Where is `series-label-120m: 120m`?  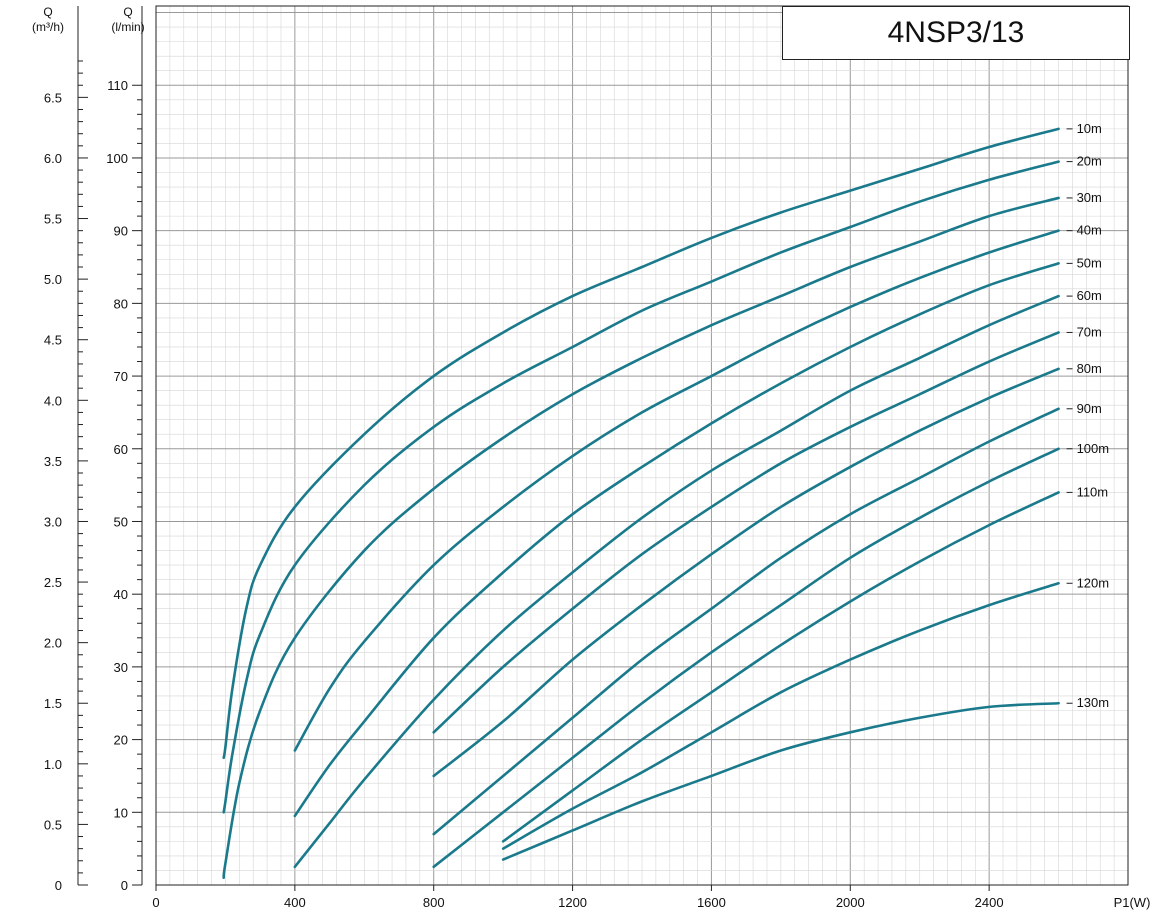 series-label-120m: 120m is located at coordinates (1093, 582).